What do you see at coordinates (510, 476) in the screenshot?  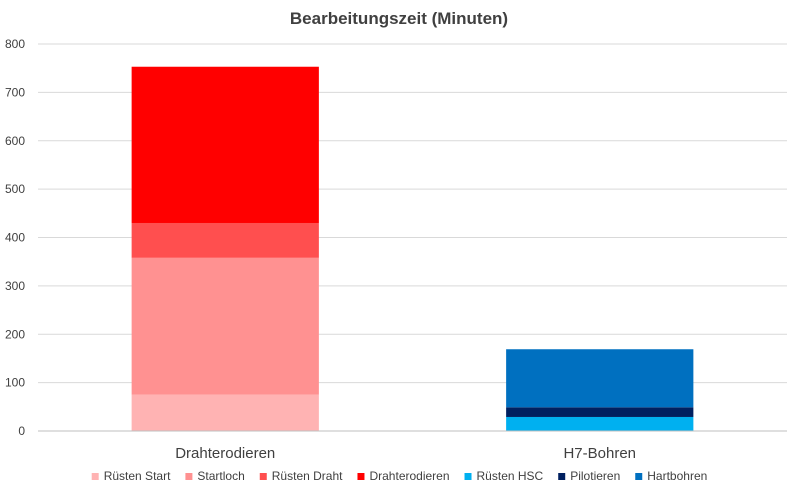 I see `legend-label: Rüsten HSC` at bounding box center [510, 476].